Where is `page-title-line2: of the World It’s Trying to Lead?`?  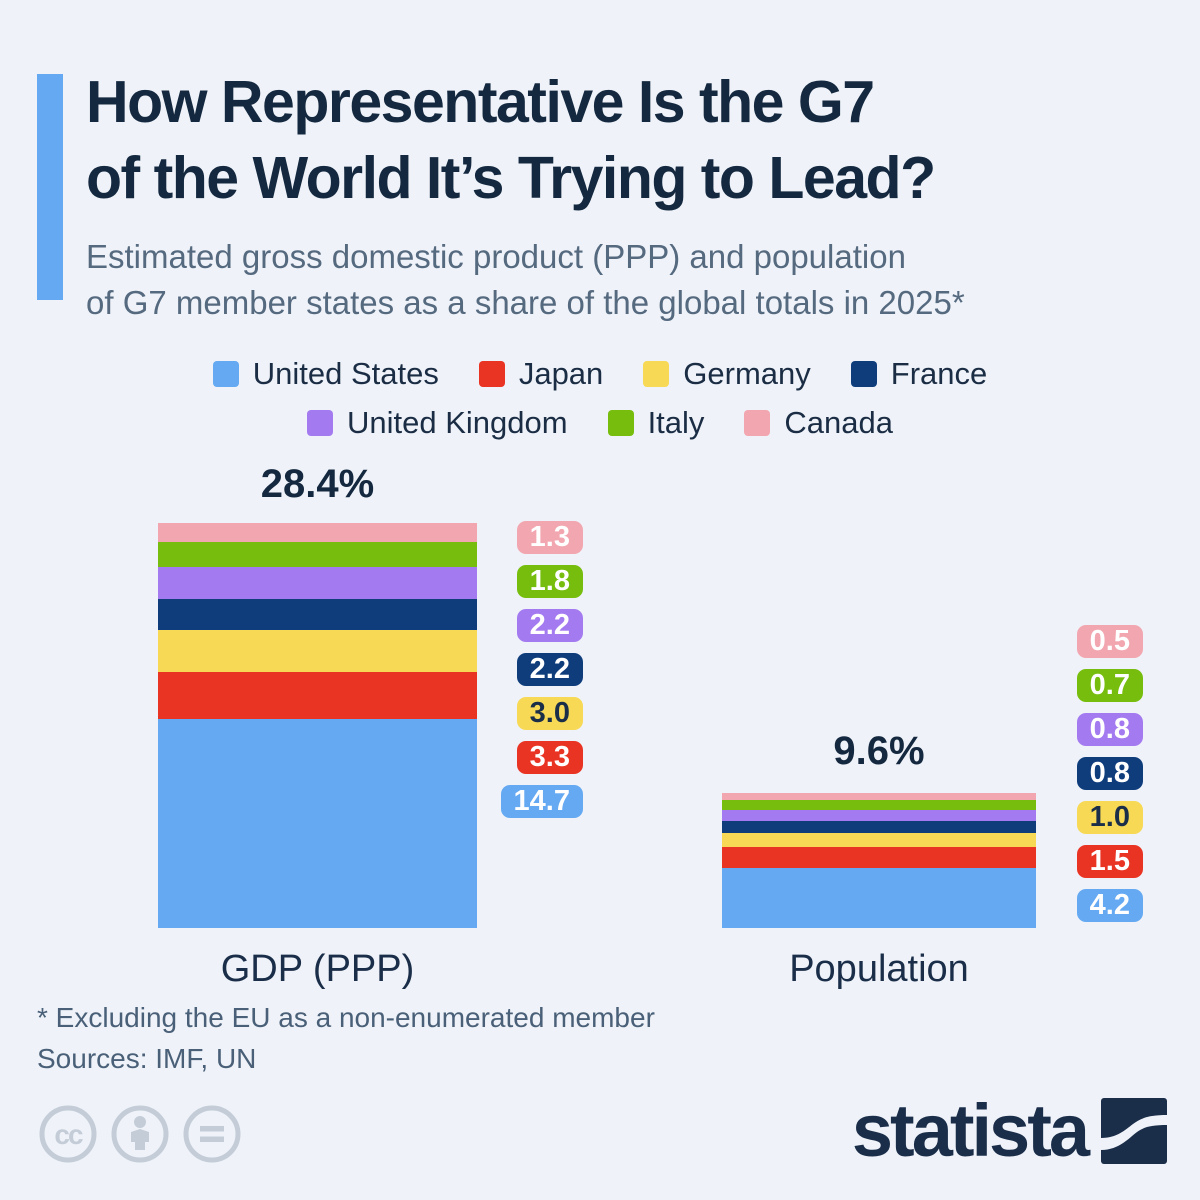
page-title-line2: of the World It’s Trying to Lead? is located at coordinates (511, 178).